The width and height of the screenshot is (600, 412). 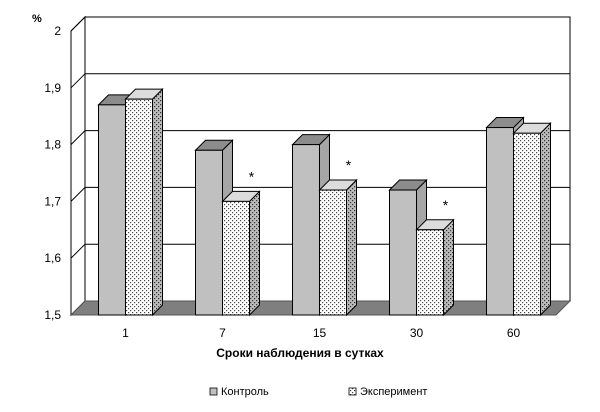 I want to click on legend-swatch-control, so click(x=213, y=391).